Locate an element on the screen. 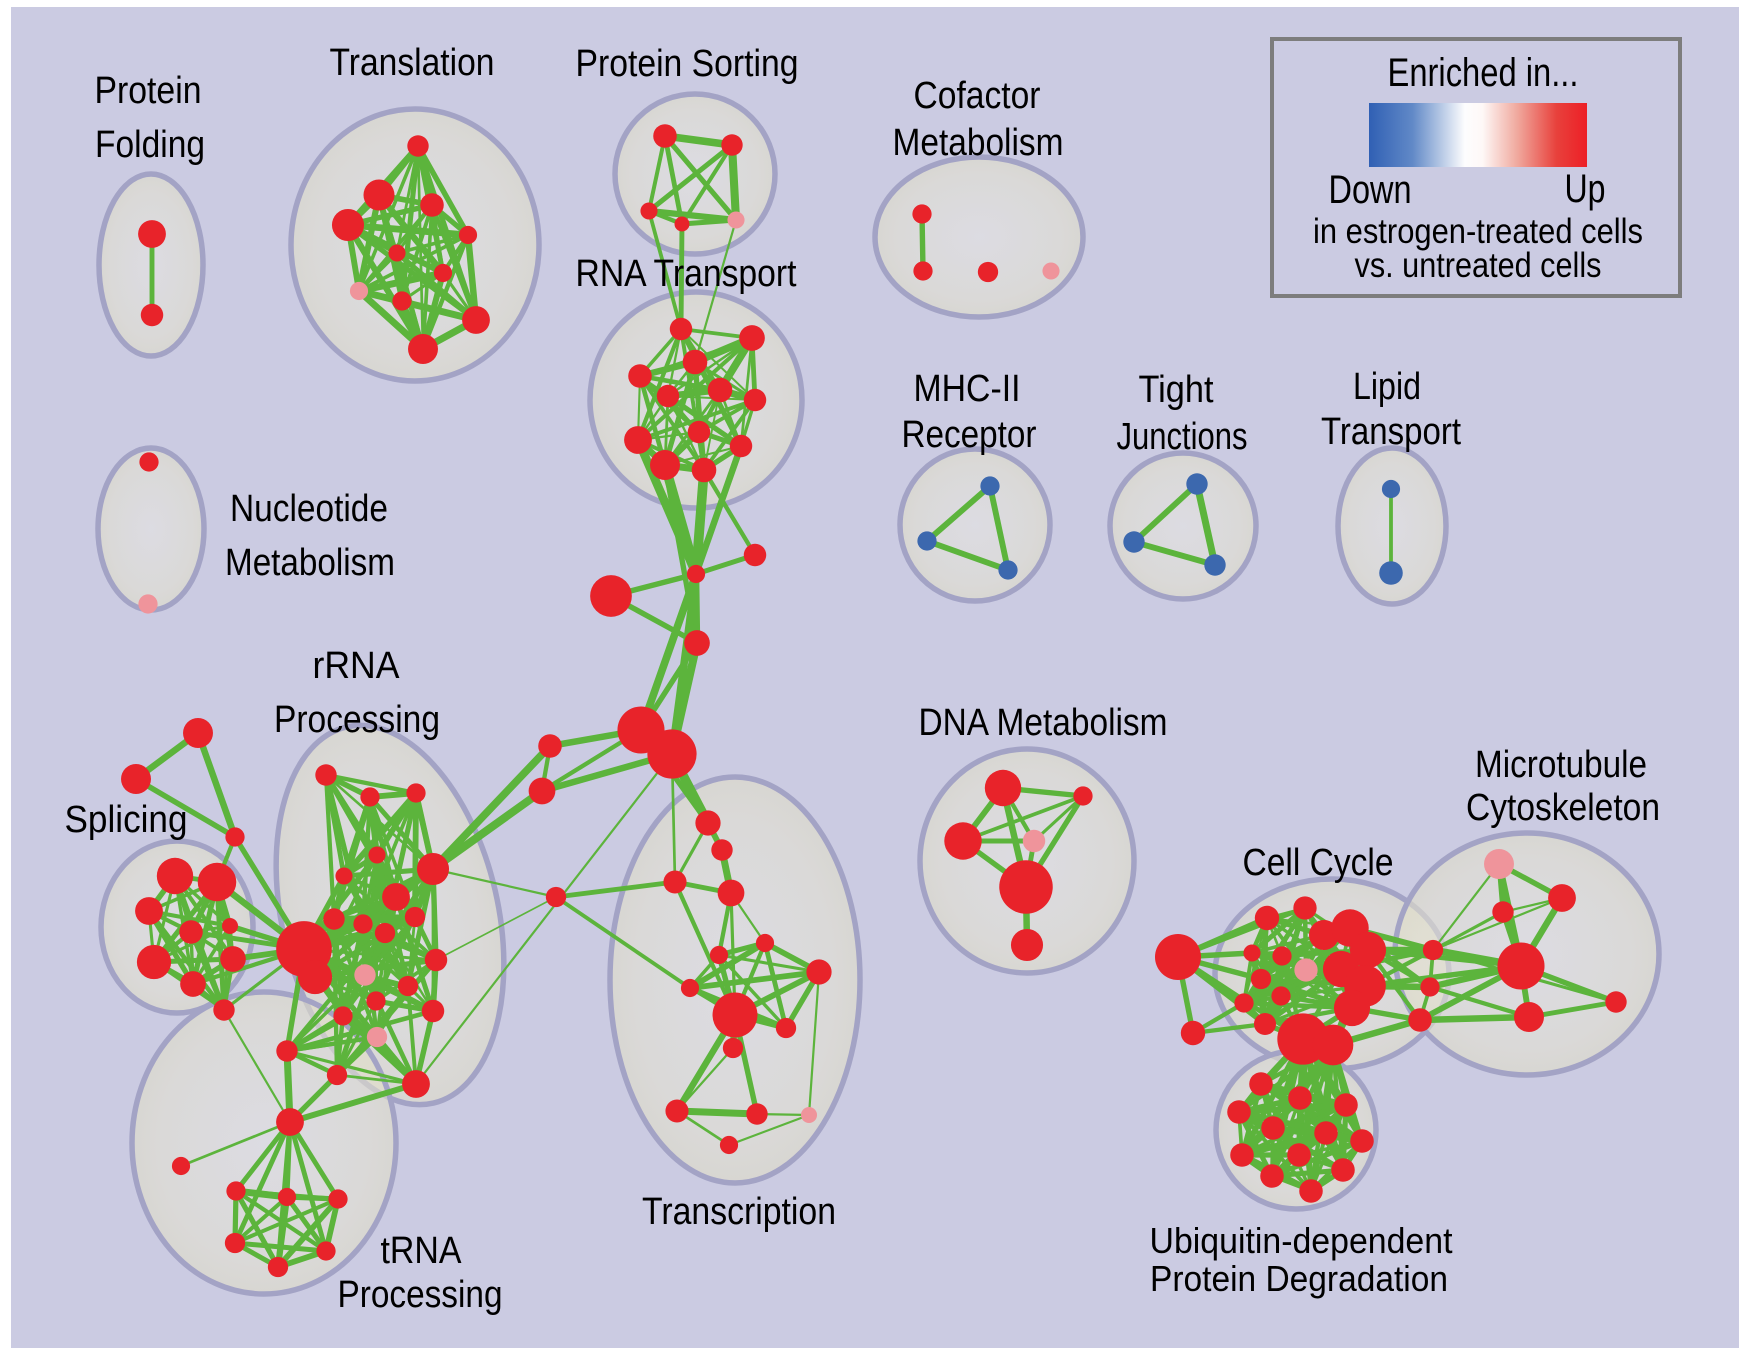  svg-text: Down is located at coordinates (1370, 190).